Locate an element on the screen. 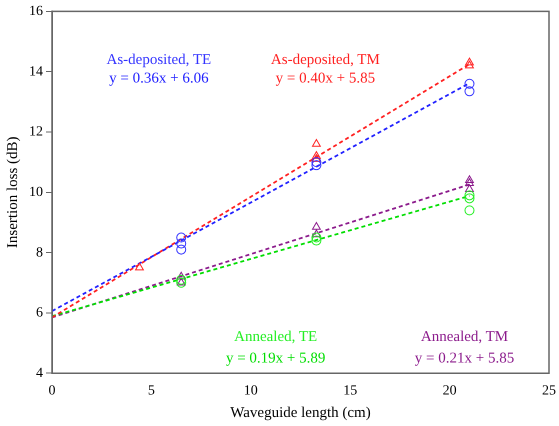 Image resolution: width=559 pixels, height=426 pixels. y-axis-title: Insertion loss (dB) is located at coordinates (12, 192).